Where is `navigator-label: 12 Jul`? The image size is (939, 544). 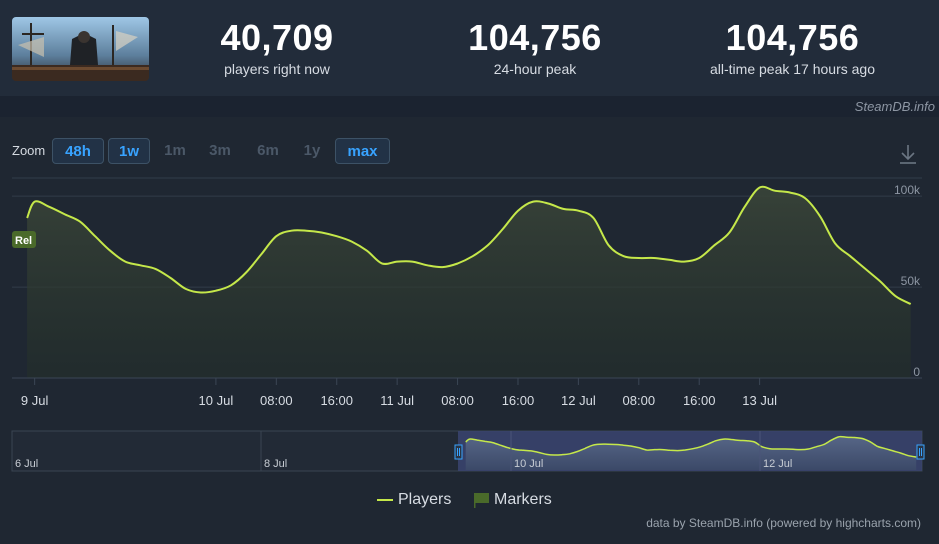 navigator-label: 12 Jul is located at coordinates (777, 464).